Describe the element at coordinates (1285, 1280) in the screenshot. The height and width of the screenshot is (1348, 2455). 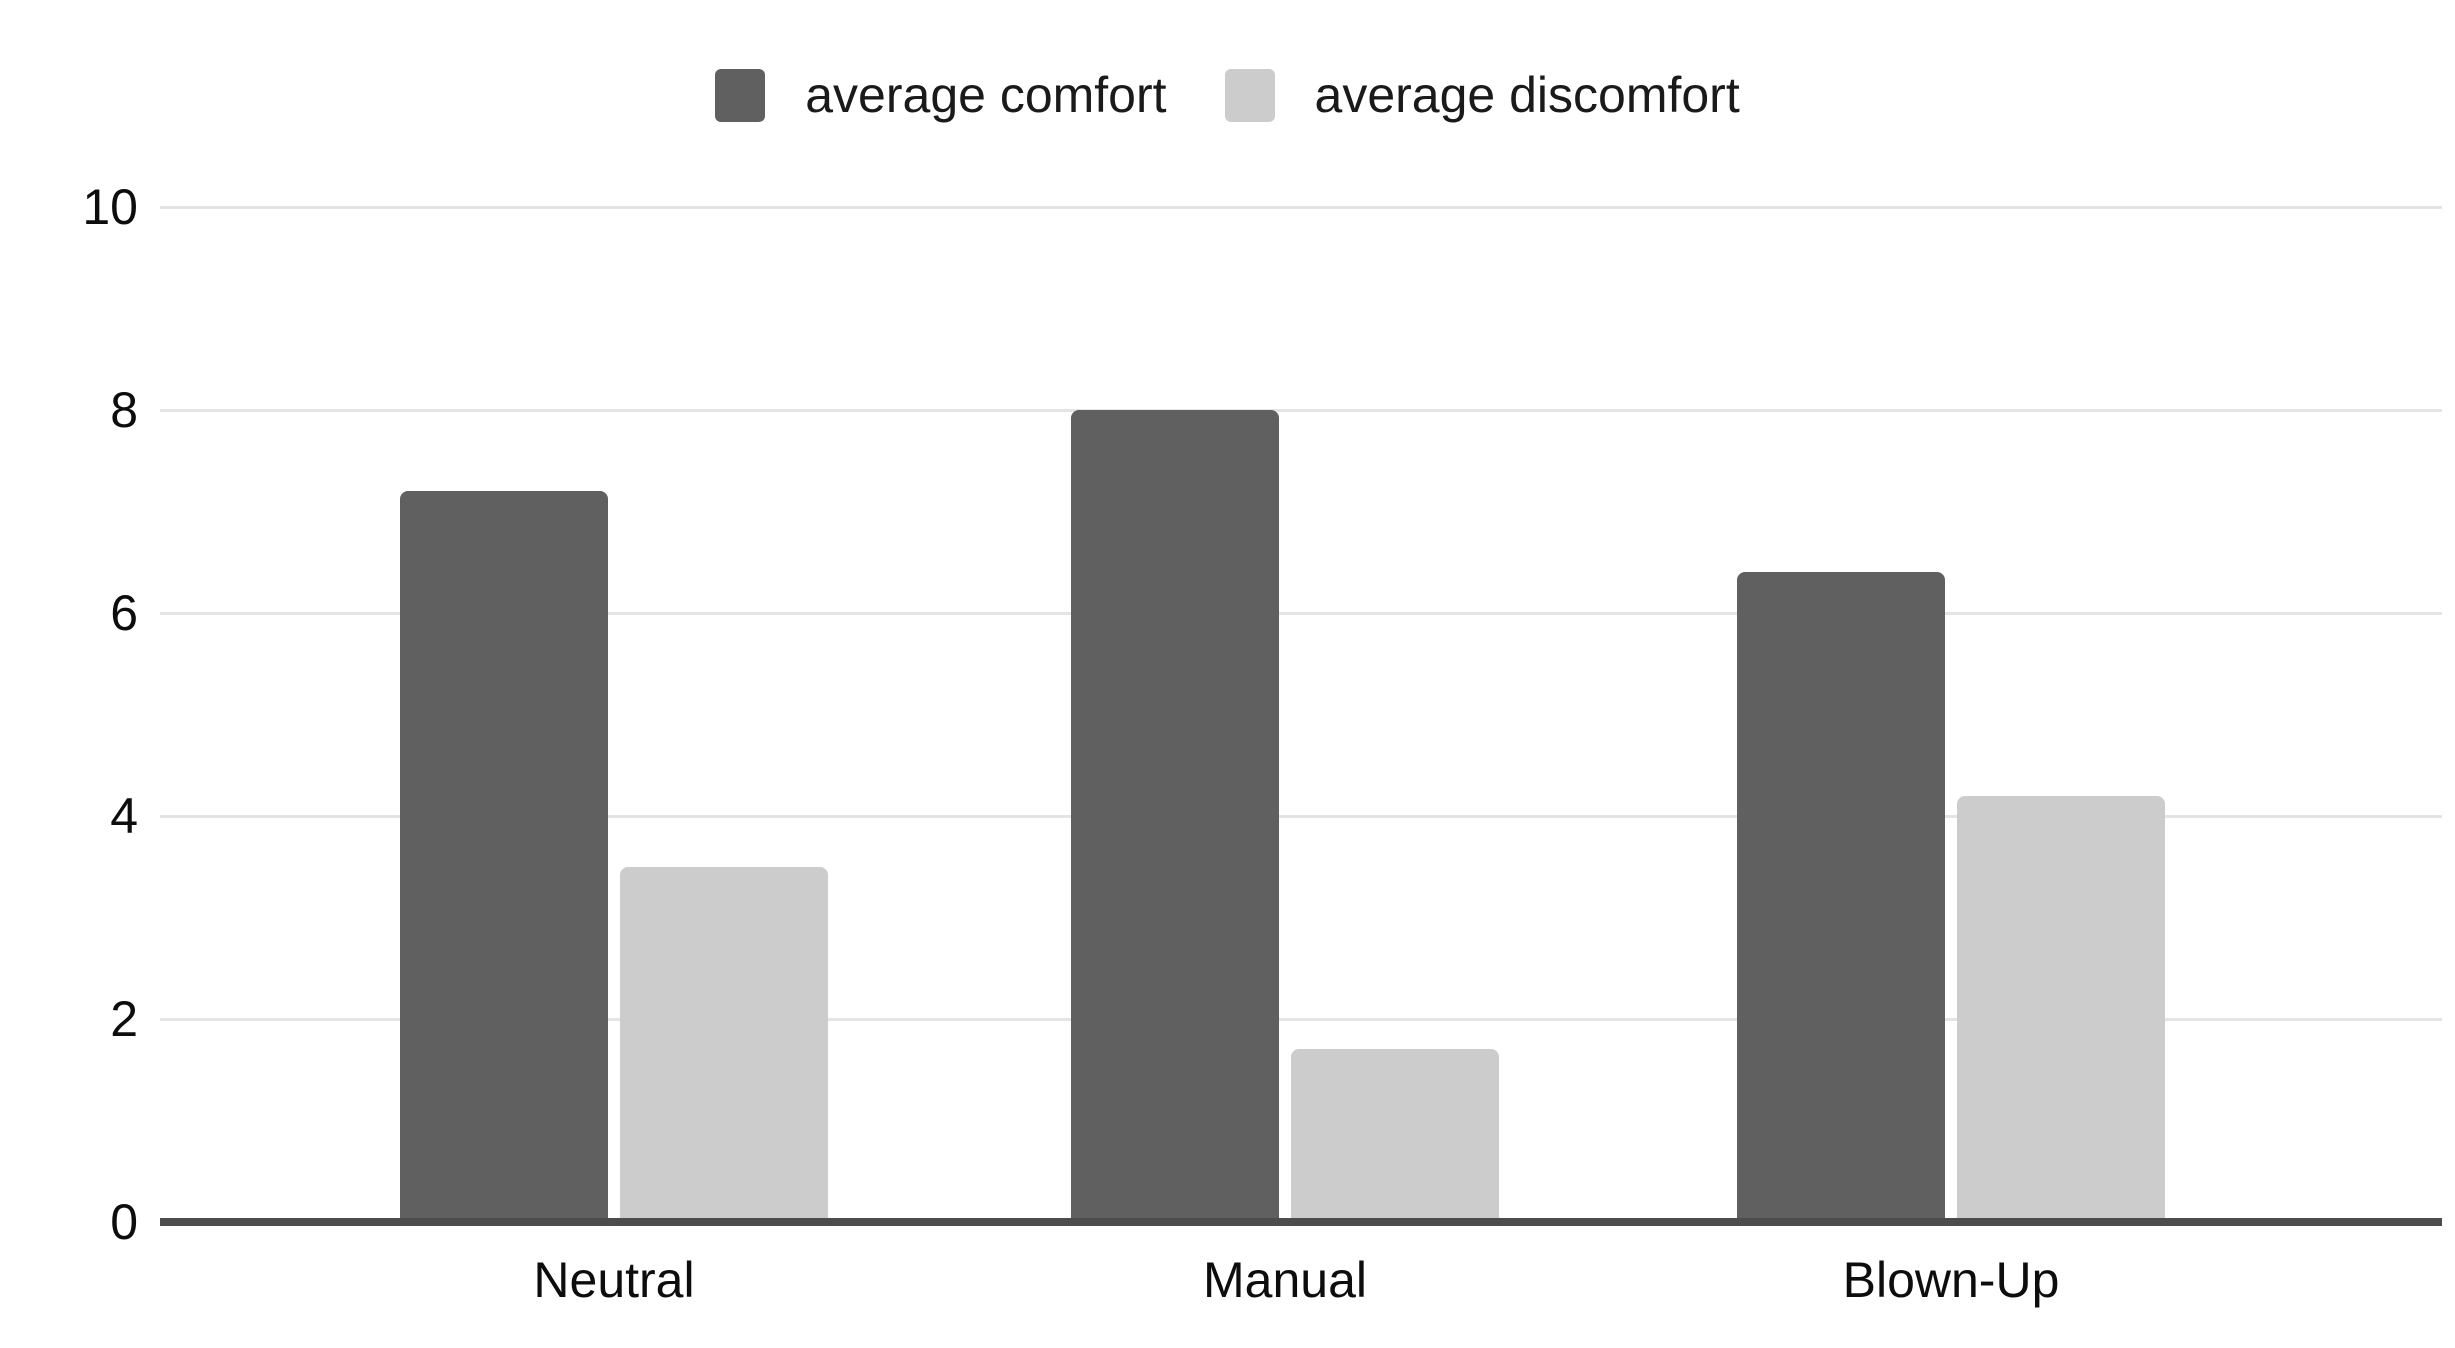
I see `x-axis-category-label-manual: Manual` at that location.